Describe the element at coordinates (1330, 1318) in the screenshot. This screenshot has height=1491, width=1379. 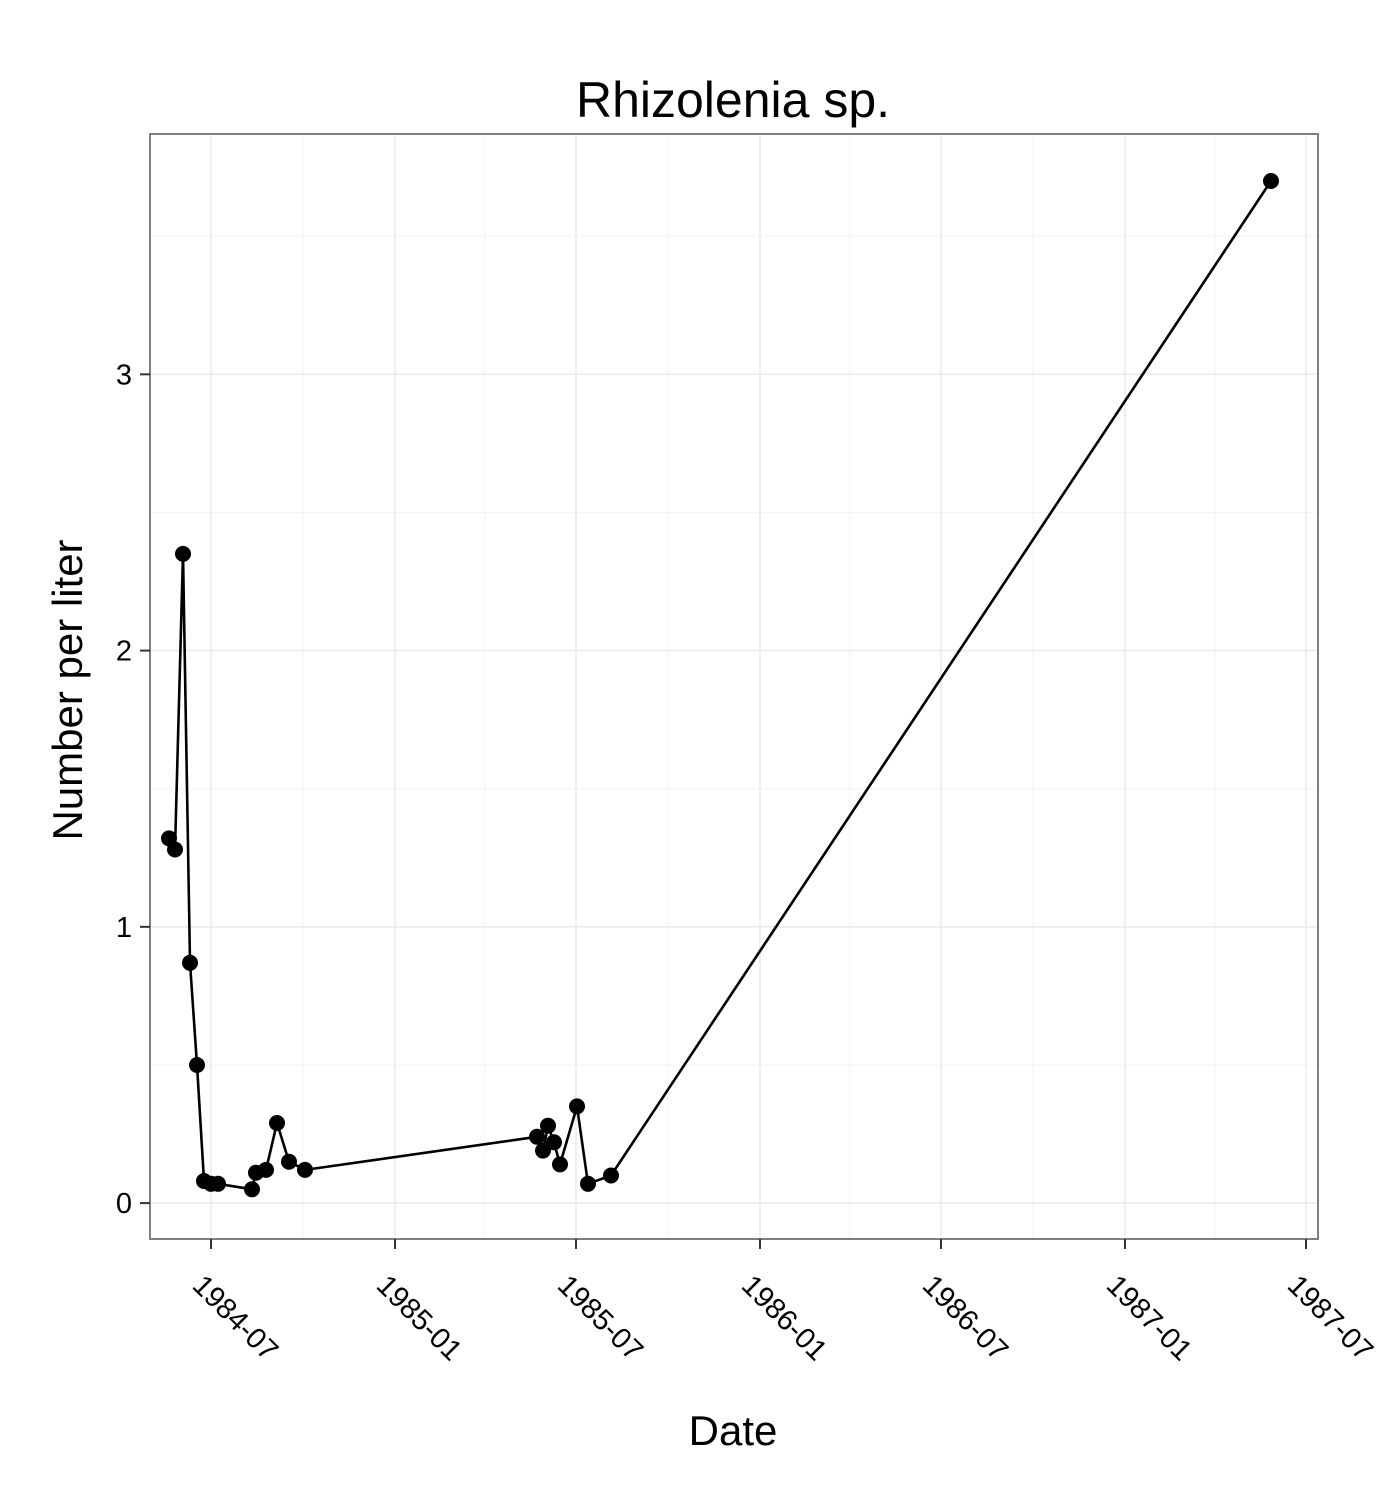
I see `x-tick-label: 1987-07` at that location.